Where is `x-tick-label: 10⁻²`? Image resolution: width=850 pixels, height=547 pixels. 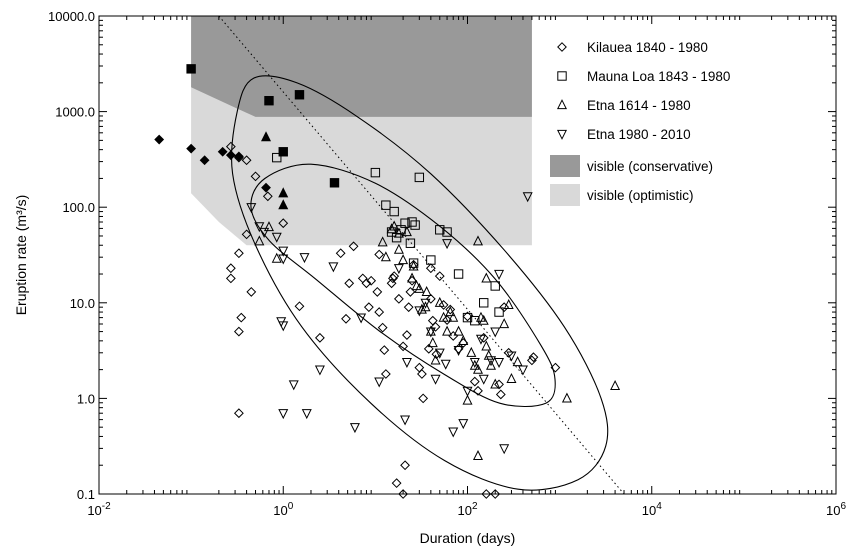 x-tick-label: 10⁻² is located at coordinates (99, 509).